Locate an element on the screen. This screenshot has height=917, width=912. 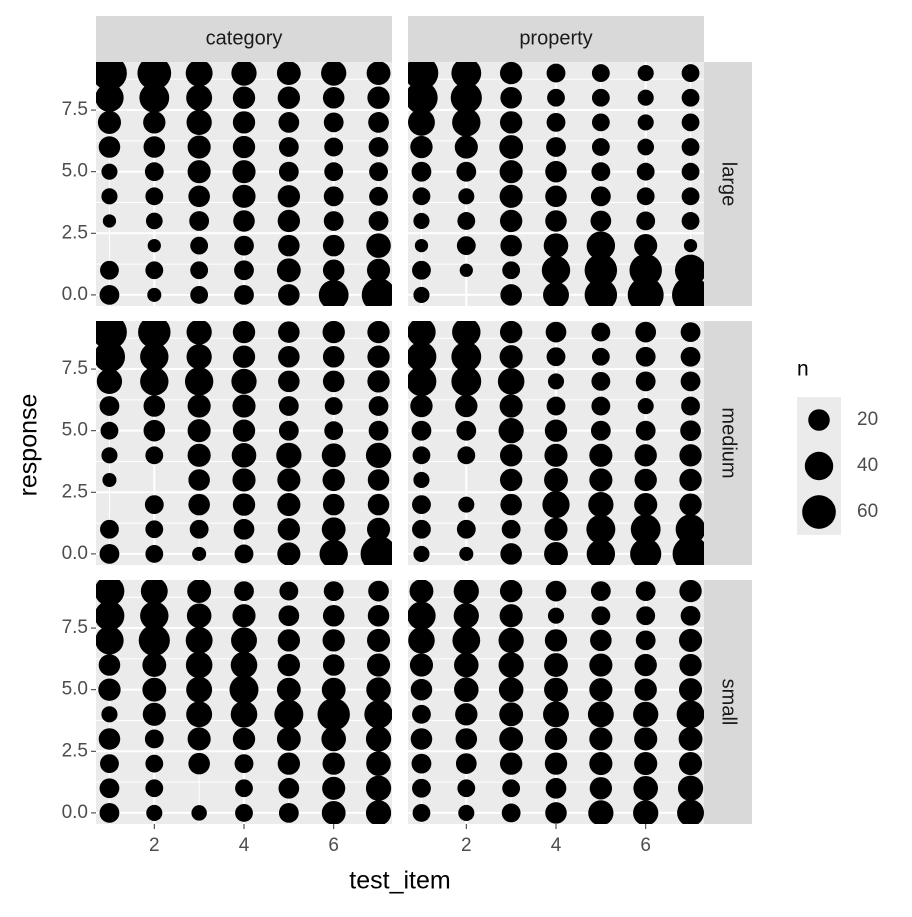
legend-title: n is located at coordinates (803, 369).